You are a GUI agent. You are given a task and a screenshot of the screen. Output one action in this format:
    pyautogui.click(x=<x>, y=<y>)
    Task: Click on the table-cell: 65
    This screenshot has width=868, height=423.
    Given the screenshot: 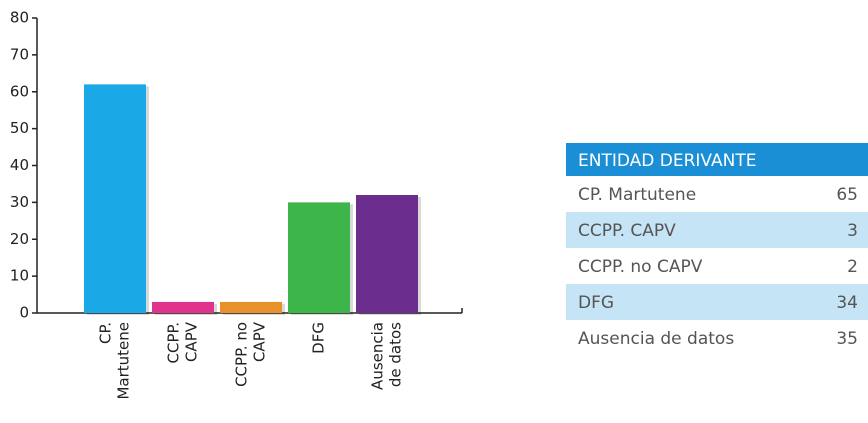 What is the action you would take?
    pyautogui.click(x=847, y=195)
    